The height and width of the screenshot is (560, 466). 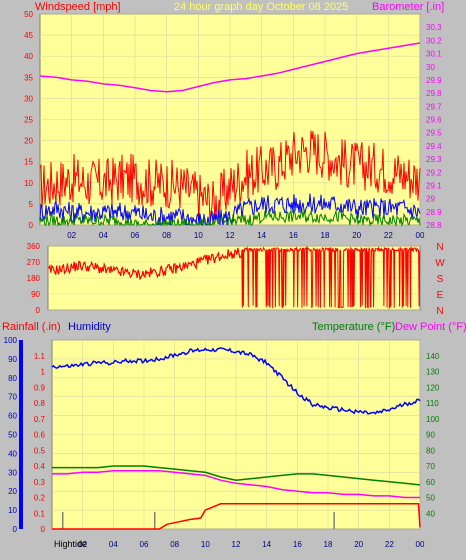 What do you see at coordinates (433, 372) in the screenshot?
I see `temperature-tick-label: 130` at bounding box center [433, 372].